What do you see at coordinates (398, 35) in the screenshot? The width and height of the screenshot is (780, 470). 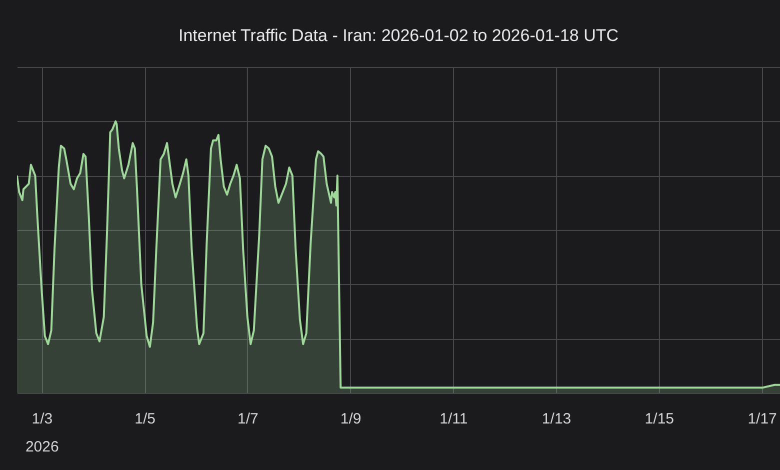 I see `chart-title: Internet Traffic Data - Iran: 2026-01-02 to 2026-01-18 UTC` at bounding box center [398, 35].